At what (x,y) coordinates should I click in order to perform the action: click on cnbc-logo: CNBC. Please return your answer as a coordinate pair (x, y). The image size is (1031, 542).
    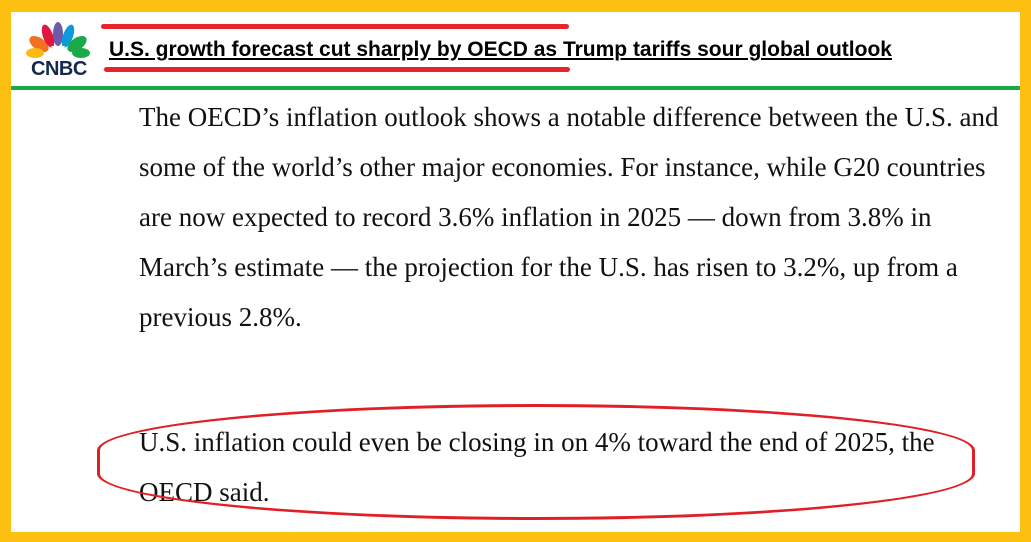
    Looking at the image, I should click on (58, 50).